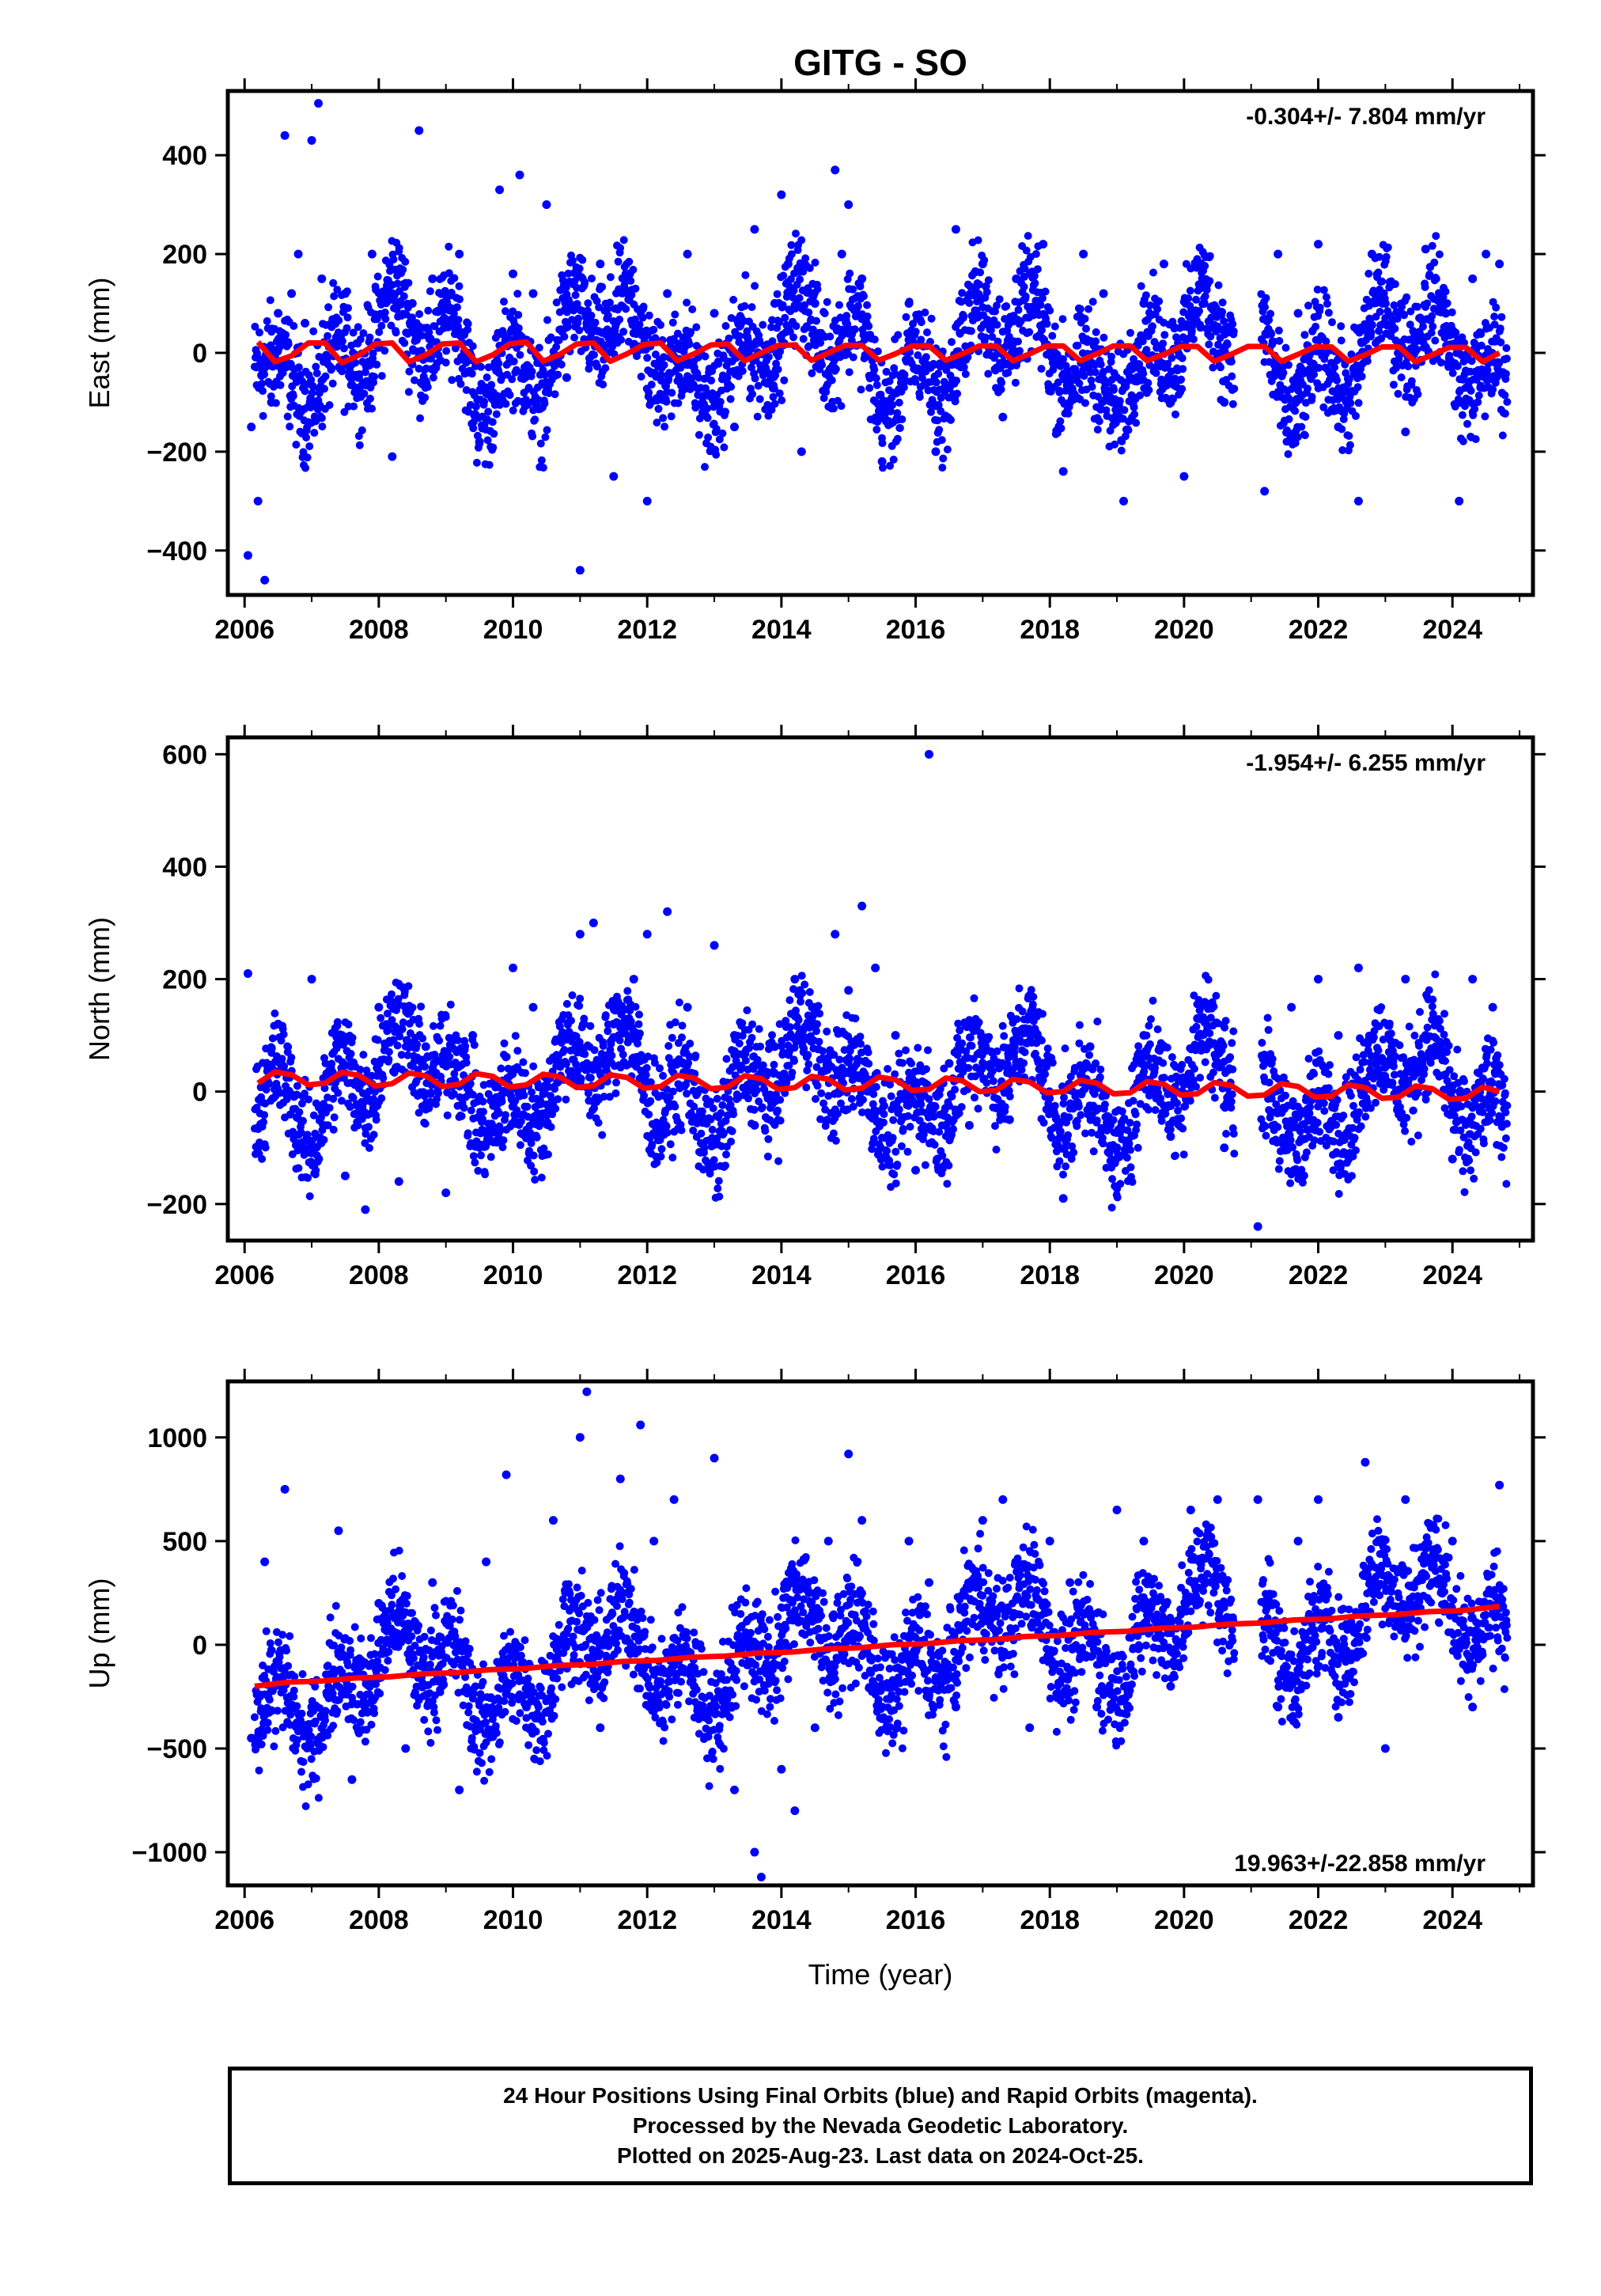 Image resolution: width=1601 pixels, height=2296 pixels. Describe the element at coordinates (1184, 630) in the screenshot. I see `x-tick-label: 2020` at that location.